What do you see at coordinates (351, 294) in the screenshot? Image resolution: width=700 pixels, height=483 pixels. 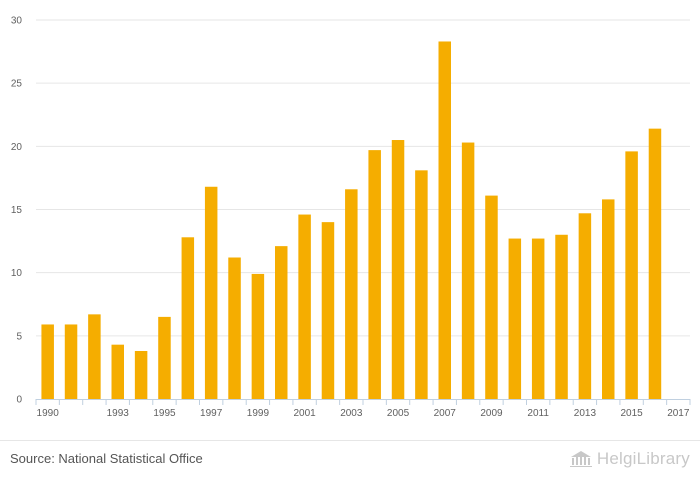 I see `bar-2003` at bounding box center [351, 294].